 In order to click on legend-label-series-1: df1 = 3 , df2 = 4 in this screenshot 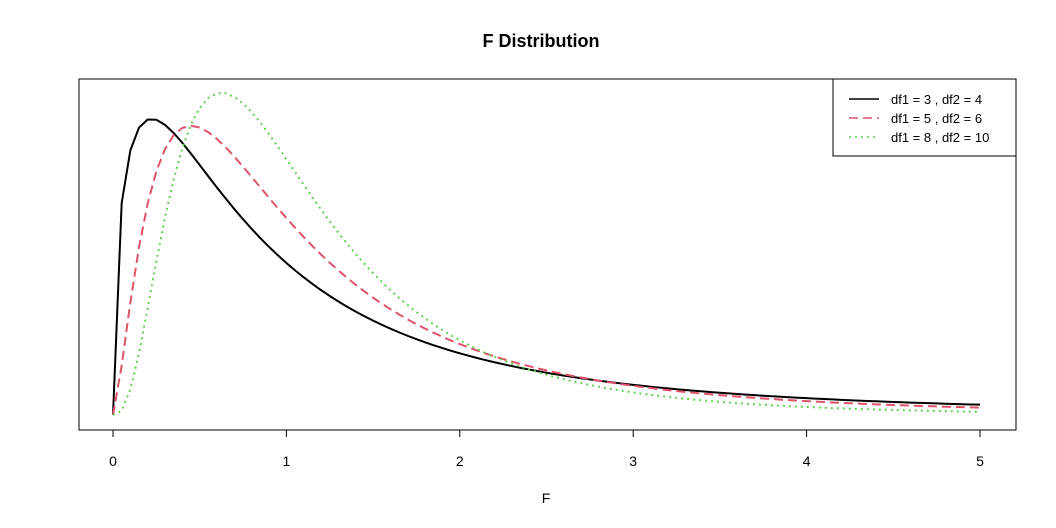, I will do `click(936, 99)`.